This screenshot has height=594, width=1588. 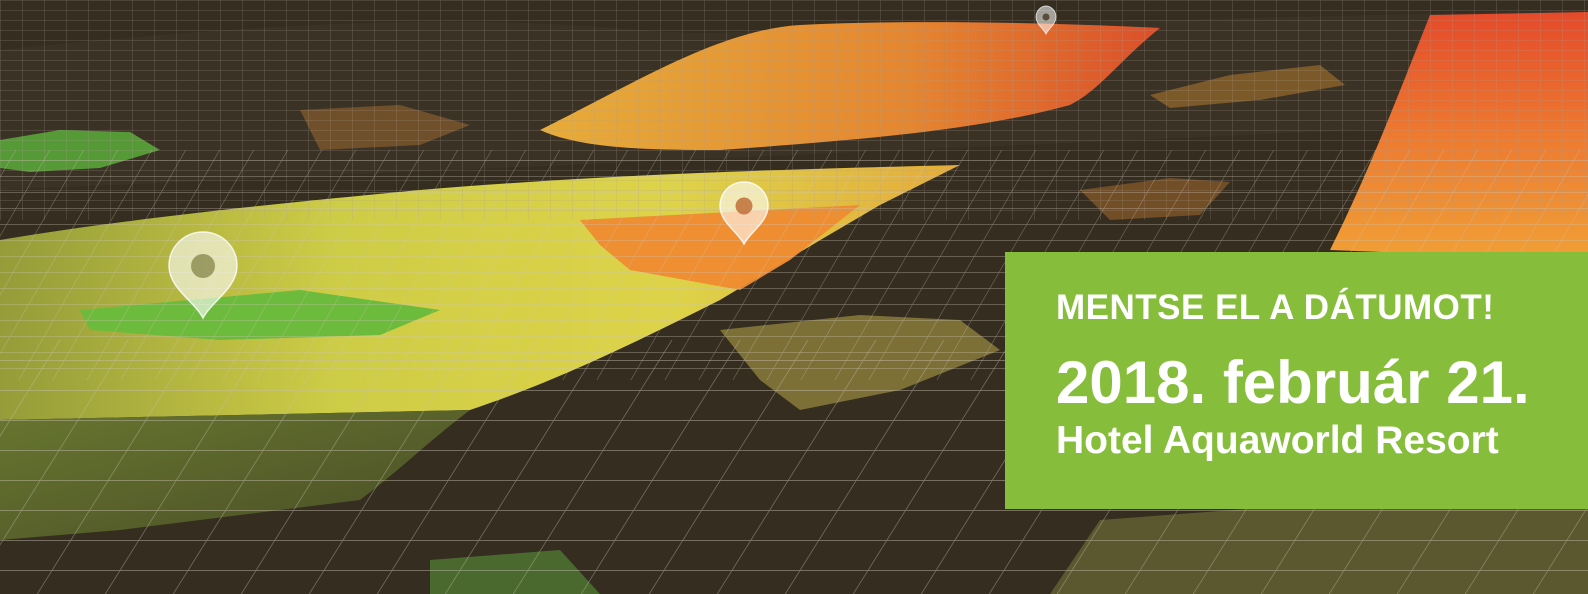 I want to click on save-the-date-headline: MENTSE EL A DÁTUMOT!, so click(x=1275, y=307).